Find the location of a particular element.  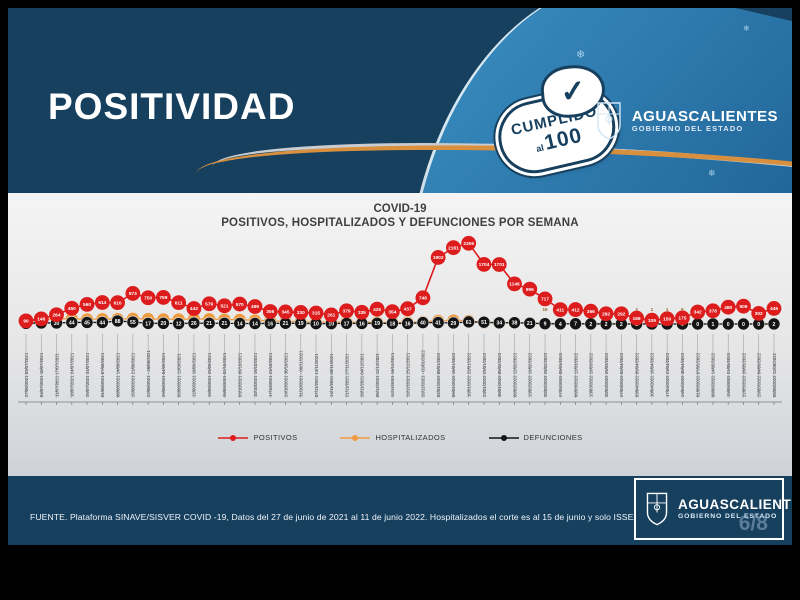

svg-text: 437 is located at coordinates (408, 309).